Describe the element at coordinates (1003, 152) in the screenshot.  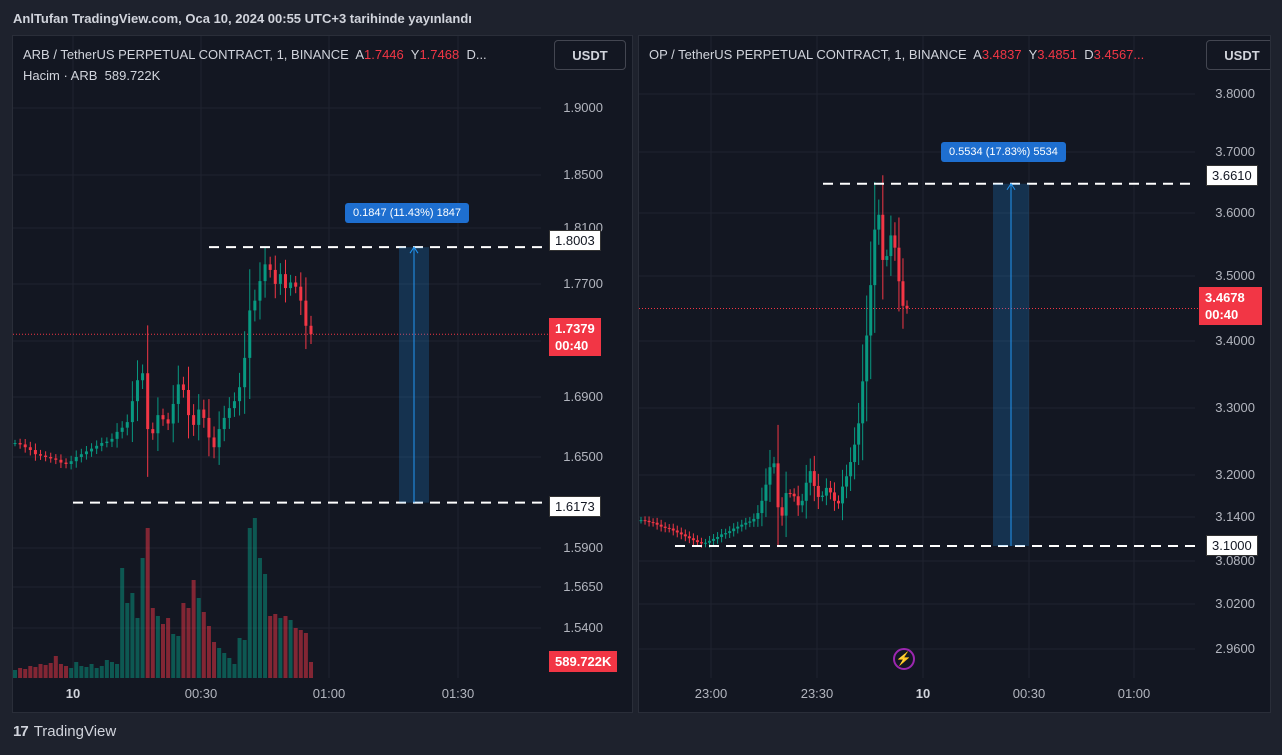
I see `op-measure-label: 0.5534 (17.83%) 5534` at that location.